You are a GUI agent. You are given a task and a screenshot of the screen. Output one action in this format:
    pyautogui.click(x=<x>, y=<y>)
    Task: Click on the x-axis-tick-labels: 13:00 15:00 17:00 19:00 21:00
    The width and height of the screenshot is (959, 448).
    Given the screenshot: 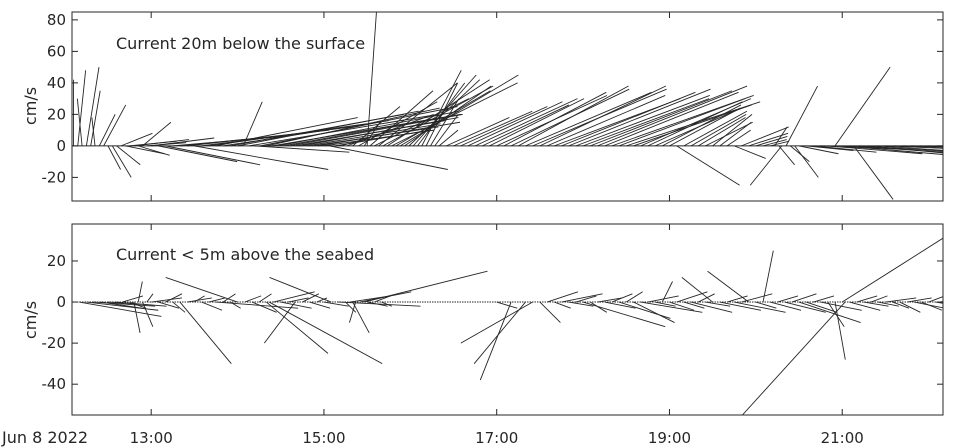 What is the action you would take?
    pyautogui.click(x=497, y=438)
    